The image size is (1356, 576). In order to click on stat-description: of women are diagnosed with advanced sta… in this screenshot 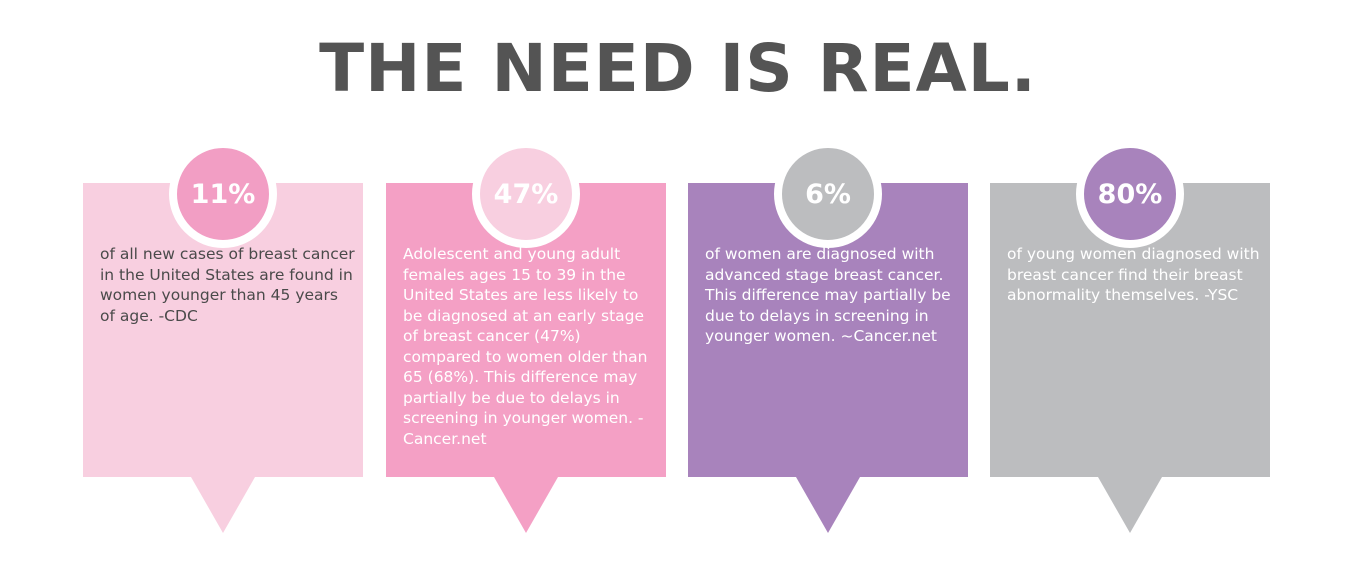, I will do `click(828, 295)`.